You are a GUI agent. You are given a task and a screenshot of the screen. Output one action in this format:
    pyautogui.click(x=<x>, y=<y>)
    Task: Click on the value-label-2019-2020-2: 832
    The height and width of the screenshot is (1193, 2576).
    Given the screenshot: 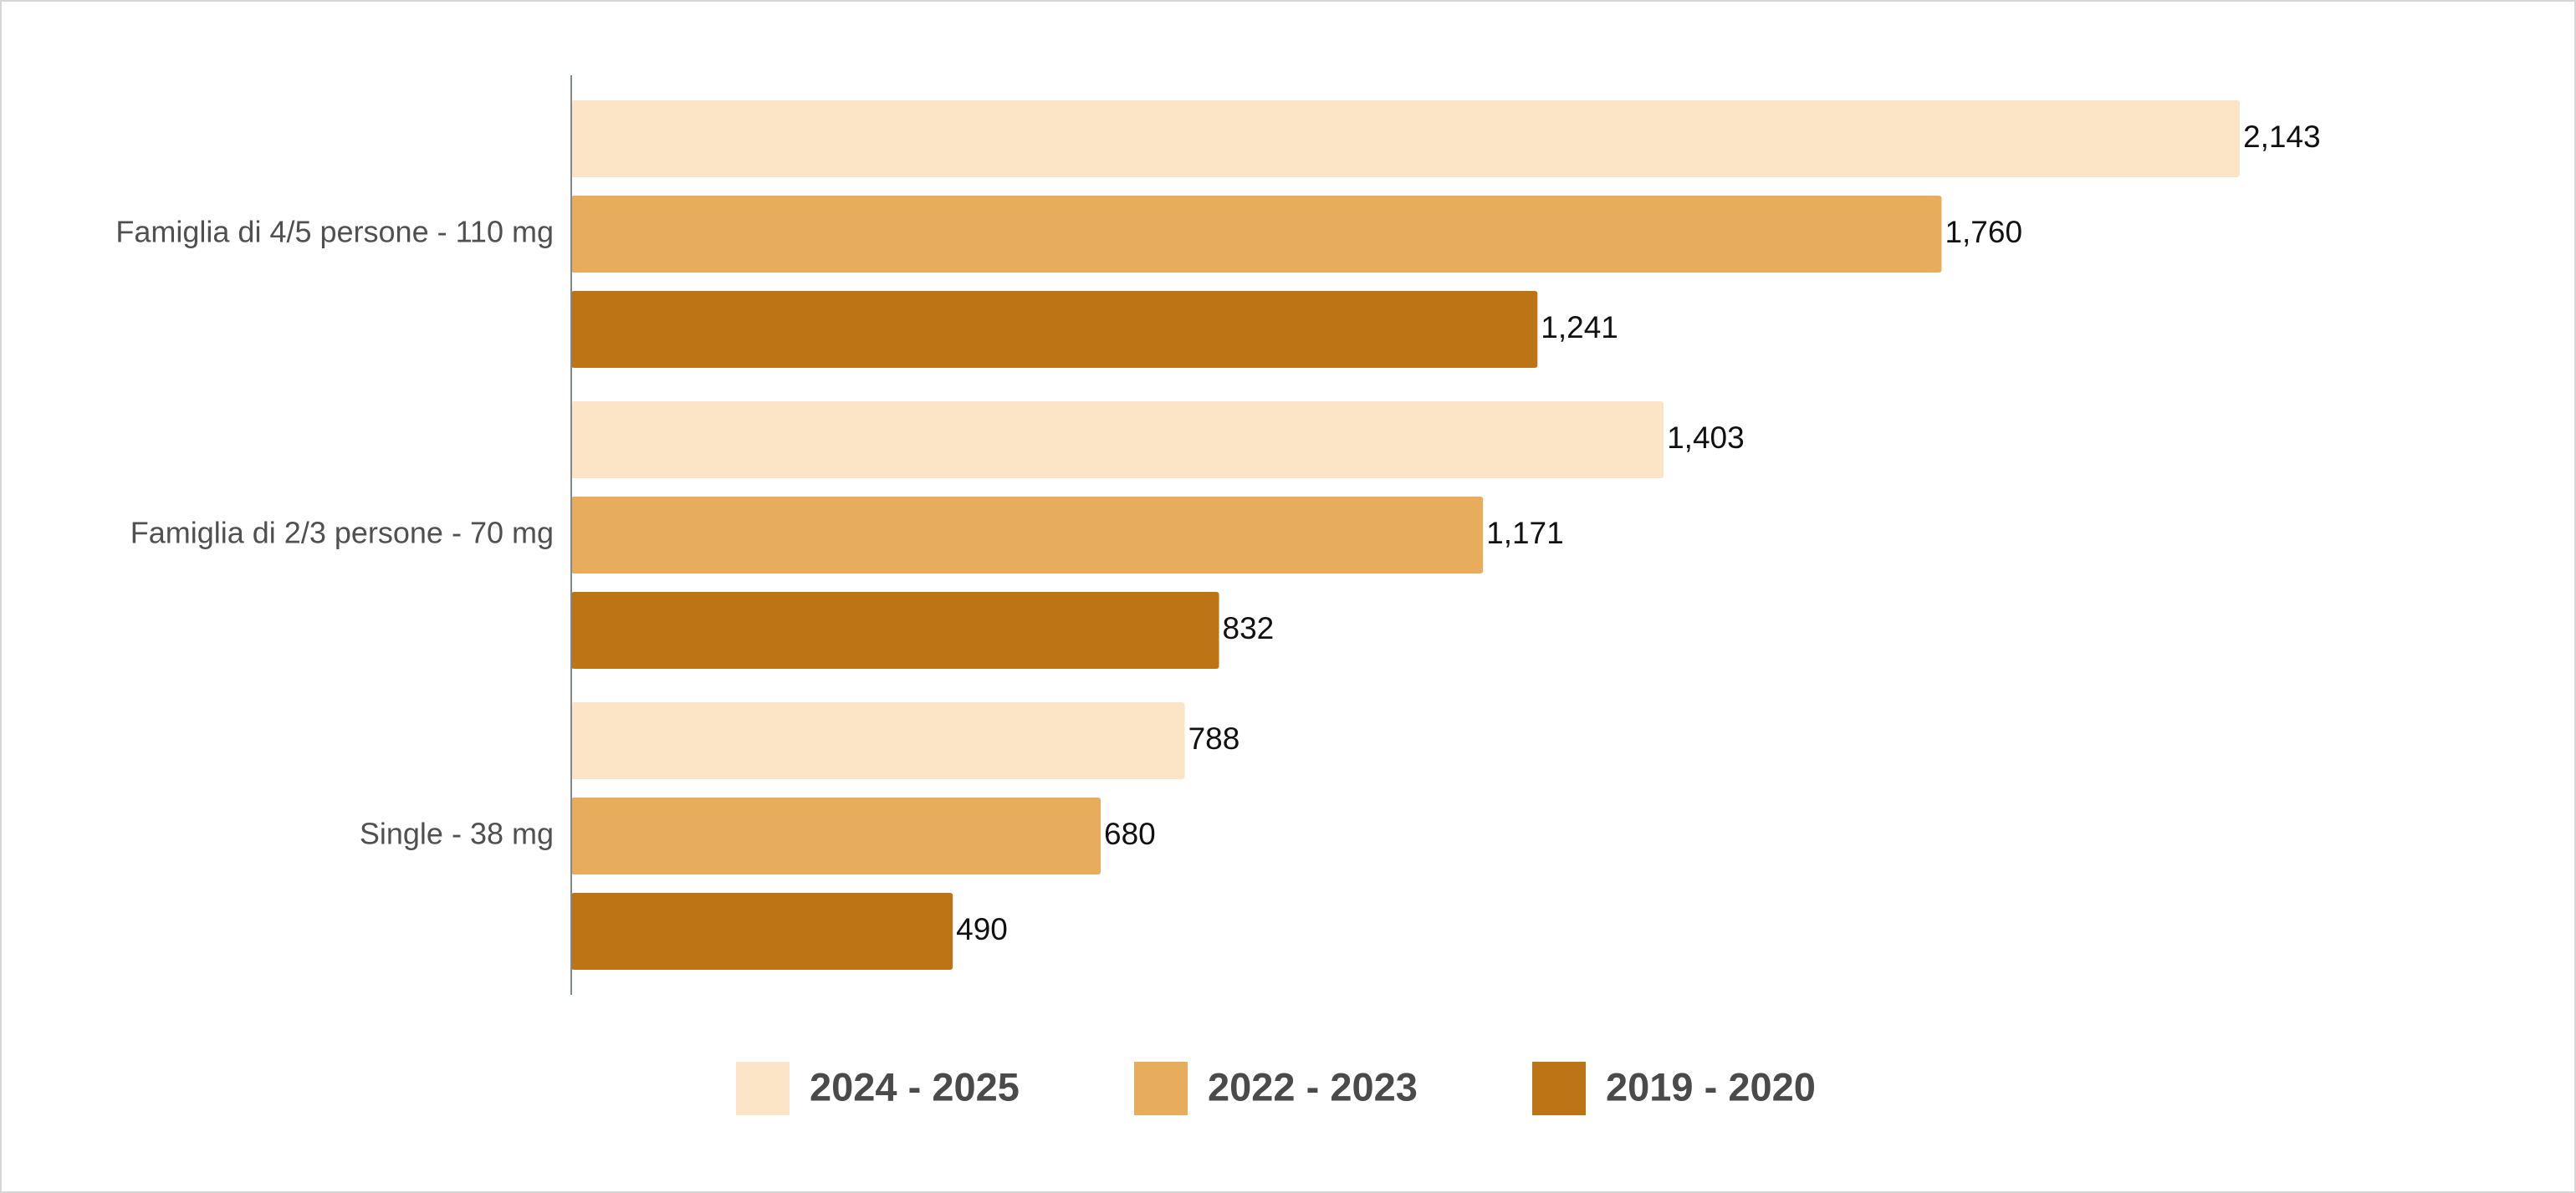 What is the action you would take?
    pyautogui.click(x=1249, y=628)
    